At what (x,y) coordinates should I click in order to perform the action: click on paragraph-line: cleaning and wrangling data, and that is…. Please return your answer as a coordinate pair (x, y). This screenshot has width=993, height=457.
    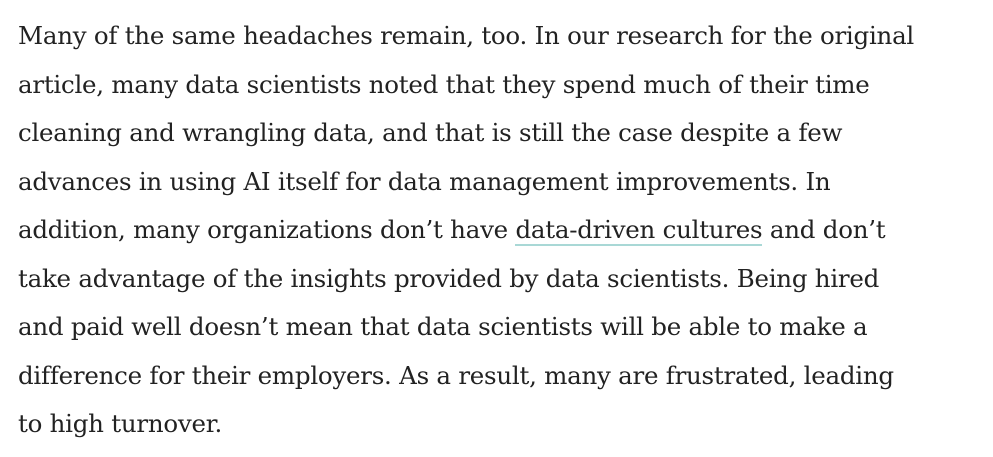
    Looking at the image, I should click on (430, 132).